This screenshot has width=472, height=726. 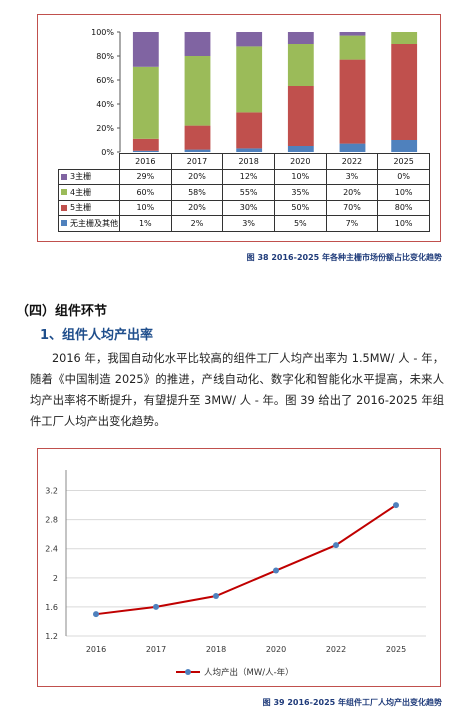 What do you see at coordinates (300, 161) in the screenshot?
I see `table-header-cell: 2020` at bounding box center [300, 161].